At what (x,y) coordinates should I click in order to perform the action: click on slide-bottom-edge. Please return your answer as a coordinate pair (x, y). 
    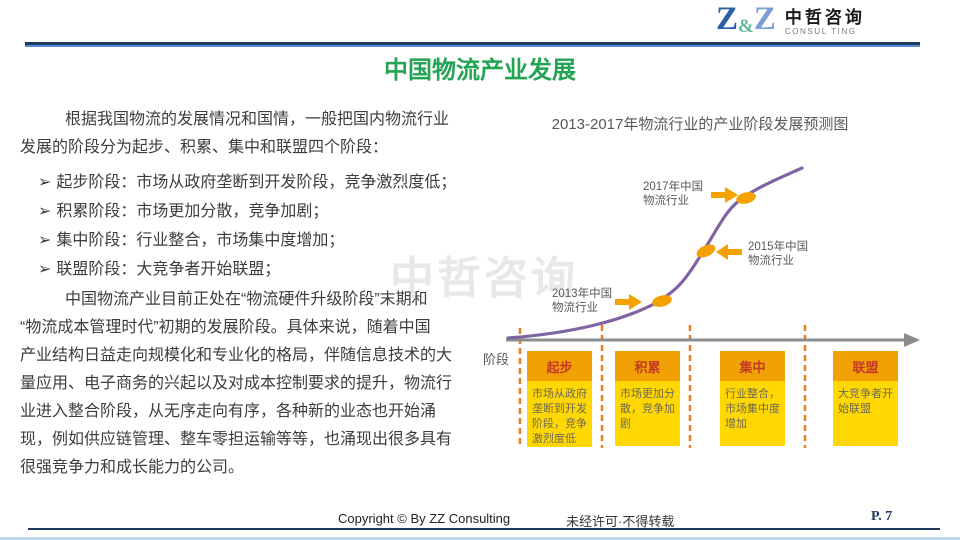
    Looking at the image, I should click on (480, 538).